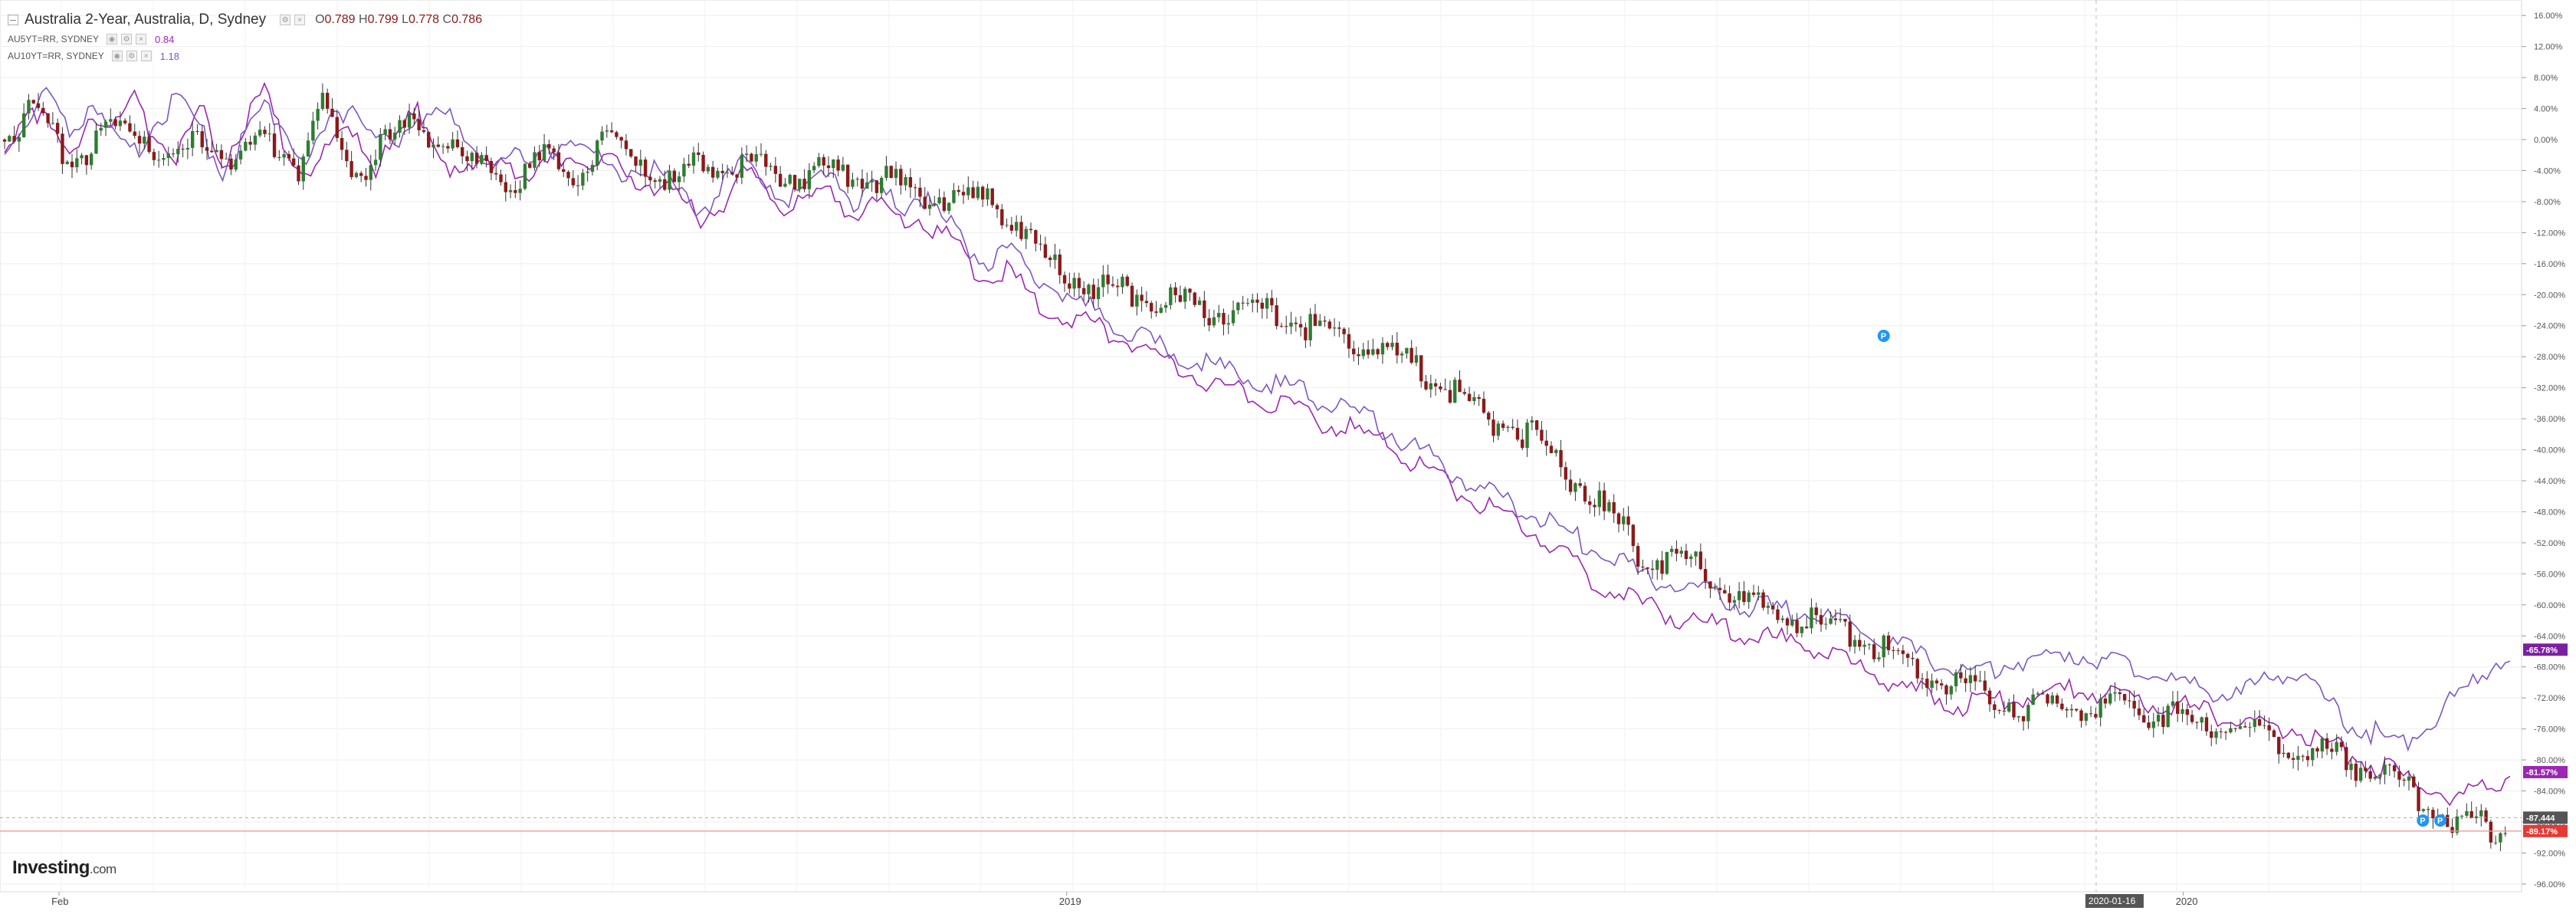  I want to click on y-tick-label: -36.00%, so click(2549, 419).